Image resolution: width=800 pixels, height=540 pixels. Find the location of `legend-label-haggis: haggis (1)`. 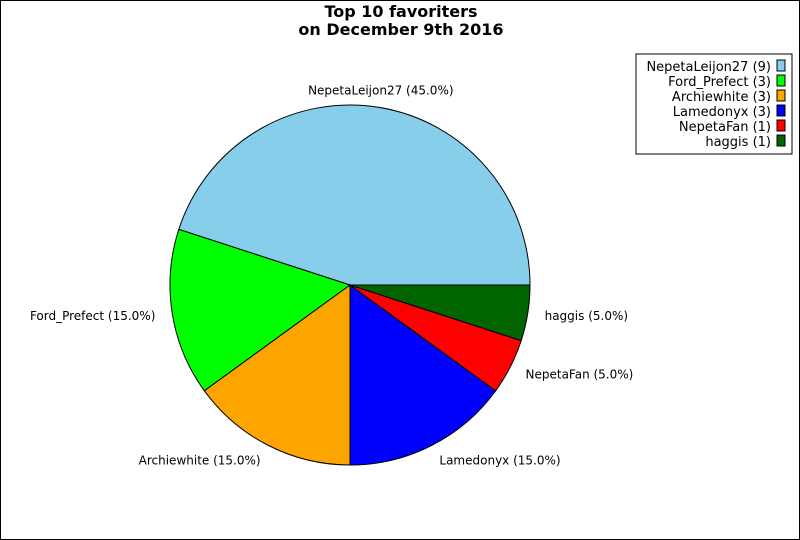

legend-label-haggis: haggis (1) is located at coordinates (738, 142).